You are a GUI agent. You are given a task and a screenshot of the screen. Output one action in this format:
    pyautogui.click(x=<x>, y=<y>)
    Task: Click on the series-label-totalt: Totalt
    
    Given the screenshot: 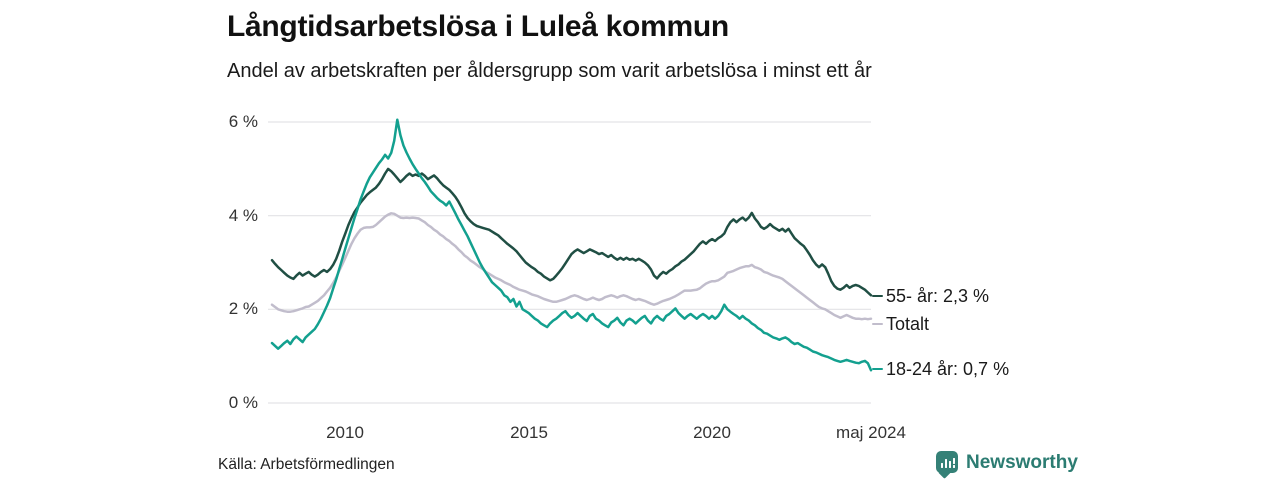 What is the action you would take?
    pyautogui.click(x=900, y=324)
    